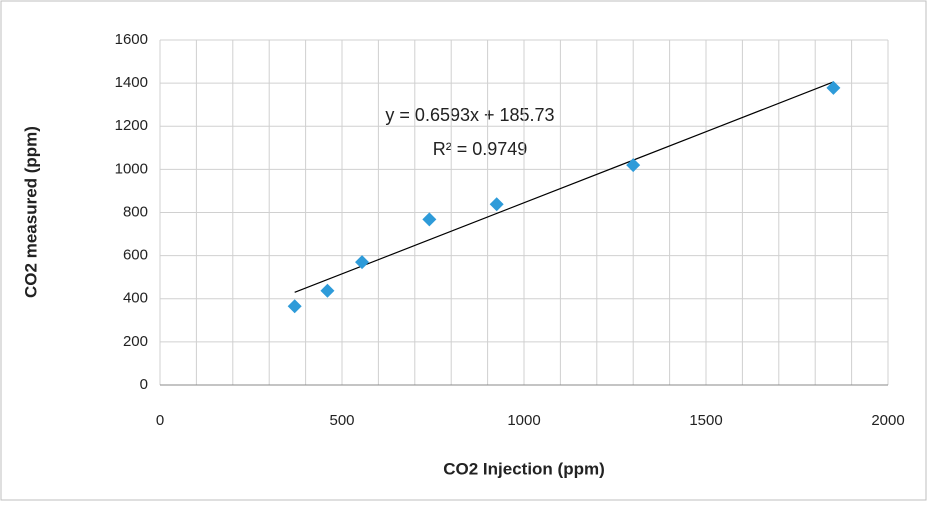 This screenshot has height=507, width=928. What do you see at coordinates (705, 420) in the screenshot?
I see `x-tick-label: 1500` at bounding box center [705, 420].